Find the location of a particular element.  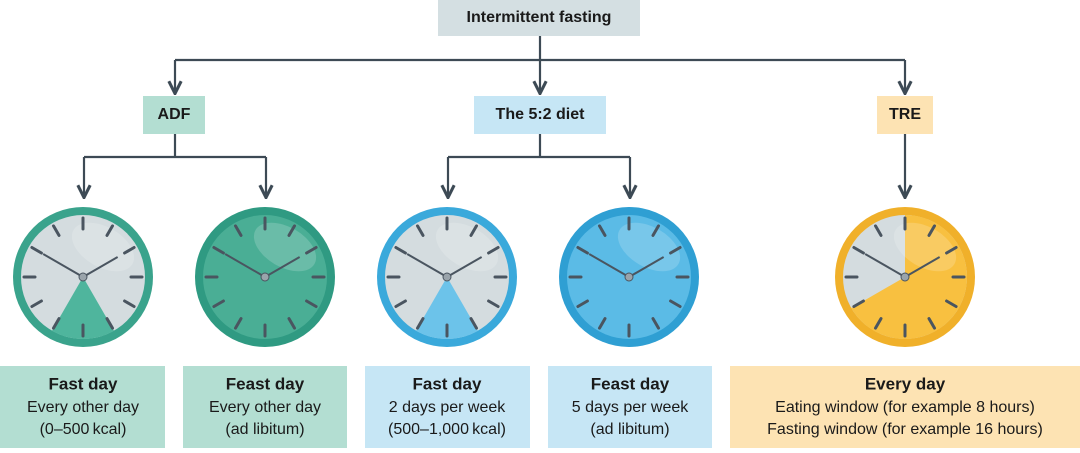

root-box is located at coordinates (539, 18).